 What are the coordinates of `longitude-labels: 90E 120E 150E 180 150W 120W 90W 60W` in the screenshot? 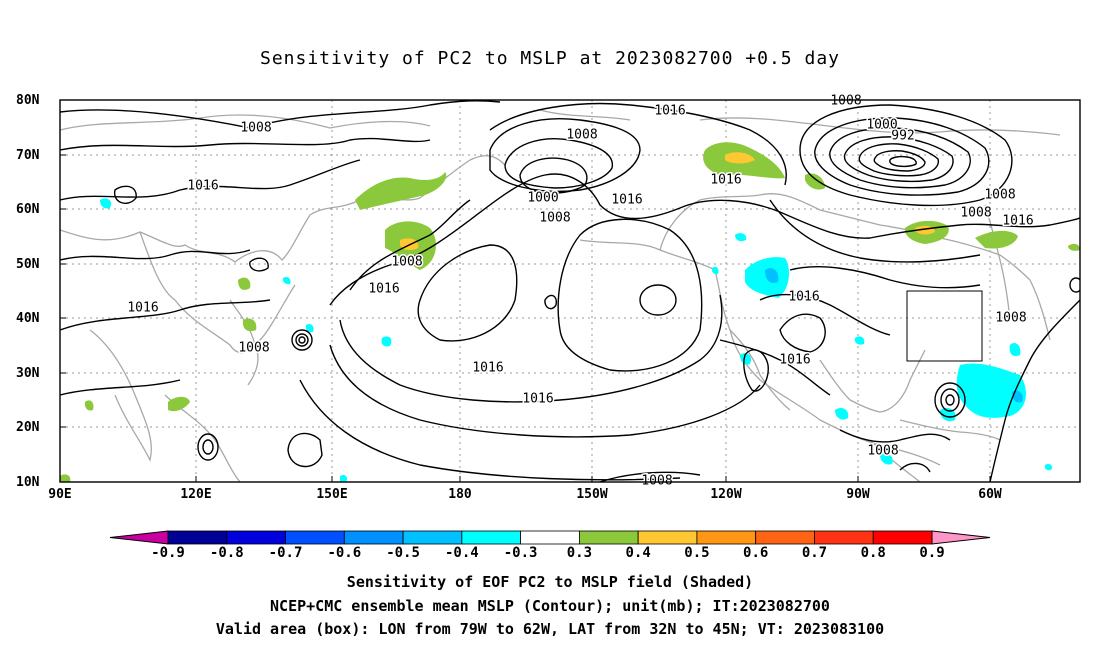 It's located at (525, 494).